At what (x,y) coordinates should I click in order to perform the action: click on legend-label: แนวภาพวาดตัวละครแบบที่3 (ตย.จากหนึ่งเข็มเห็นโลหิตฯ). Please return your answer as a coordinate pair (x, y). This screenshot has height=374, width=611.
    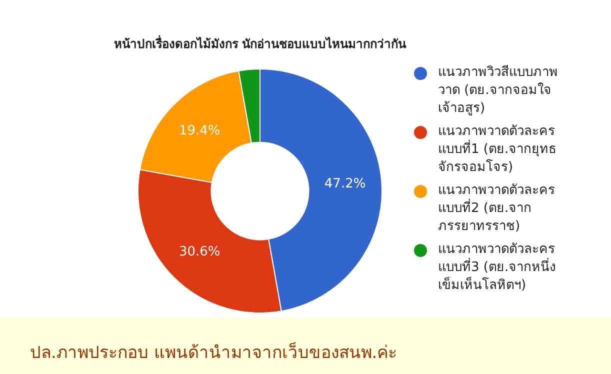
    Looking at the image, I should click on (497, 267).